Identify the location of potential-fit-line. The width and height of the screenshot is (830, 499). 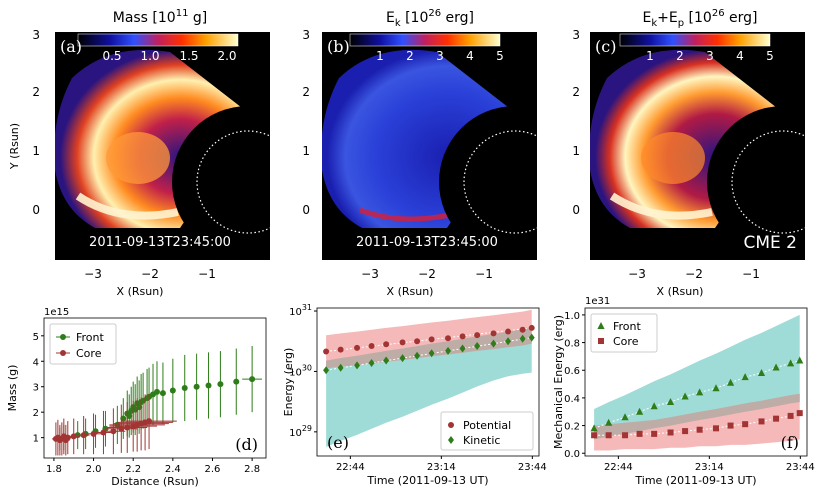
(429, 339).